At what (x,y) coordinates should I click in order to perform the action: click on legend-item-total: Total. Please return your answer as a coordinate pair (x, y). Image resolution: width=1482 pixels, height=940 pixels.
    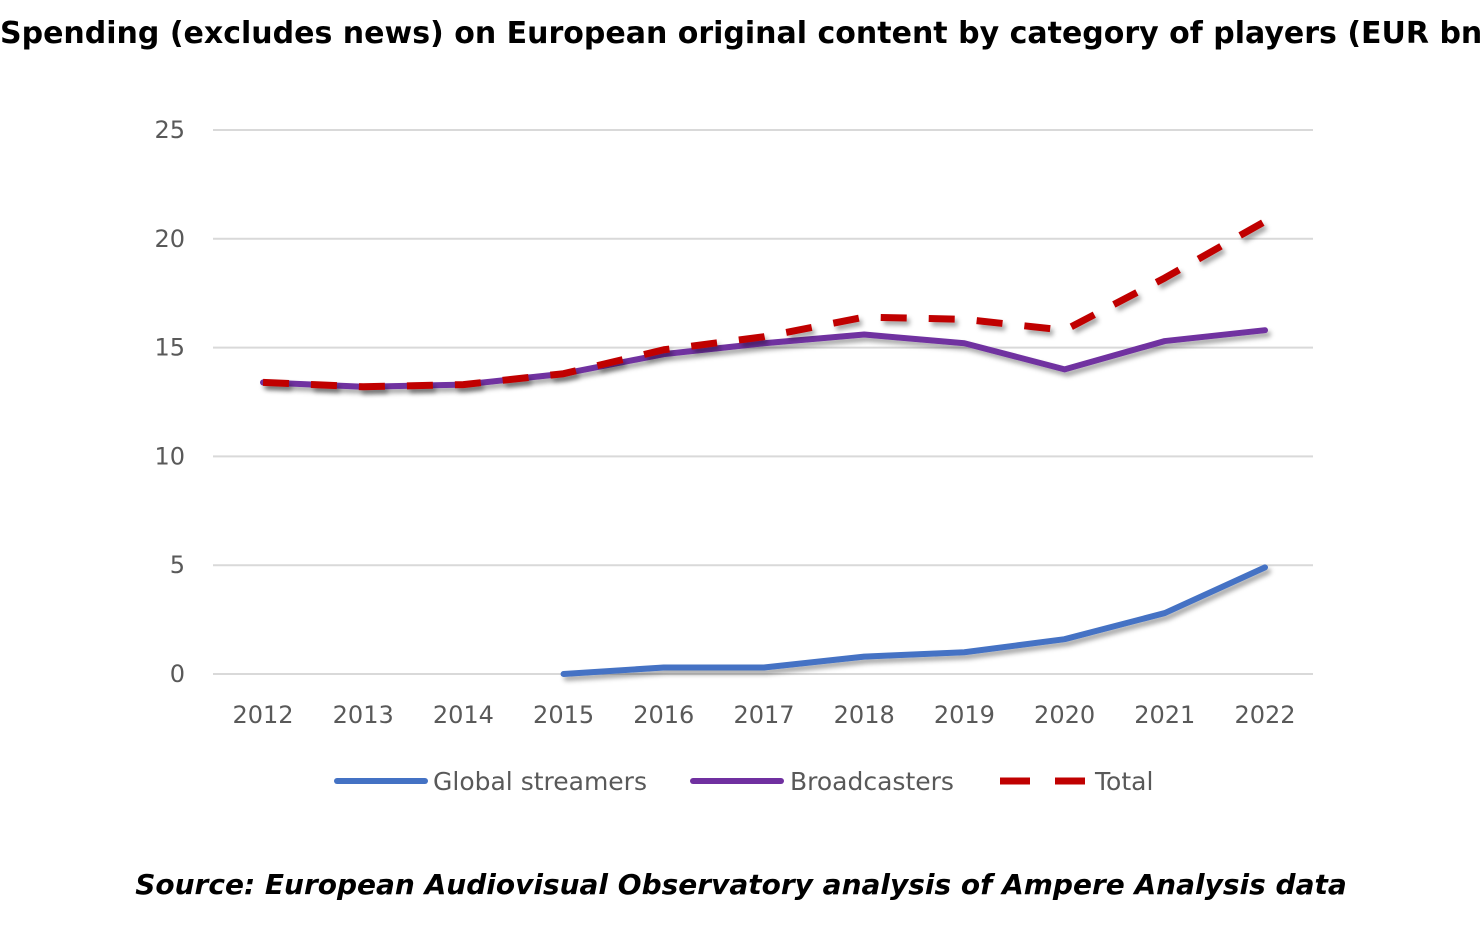
    Looking at the image, I should click on (1076, 781).